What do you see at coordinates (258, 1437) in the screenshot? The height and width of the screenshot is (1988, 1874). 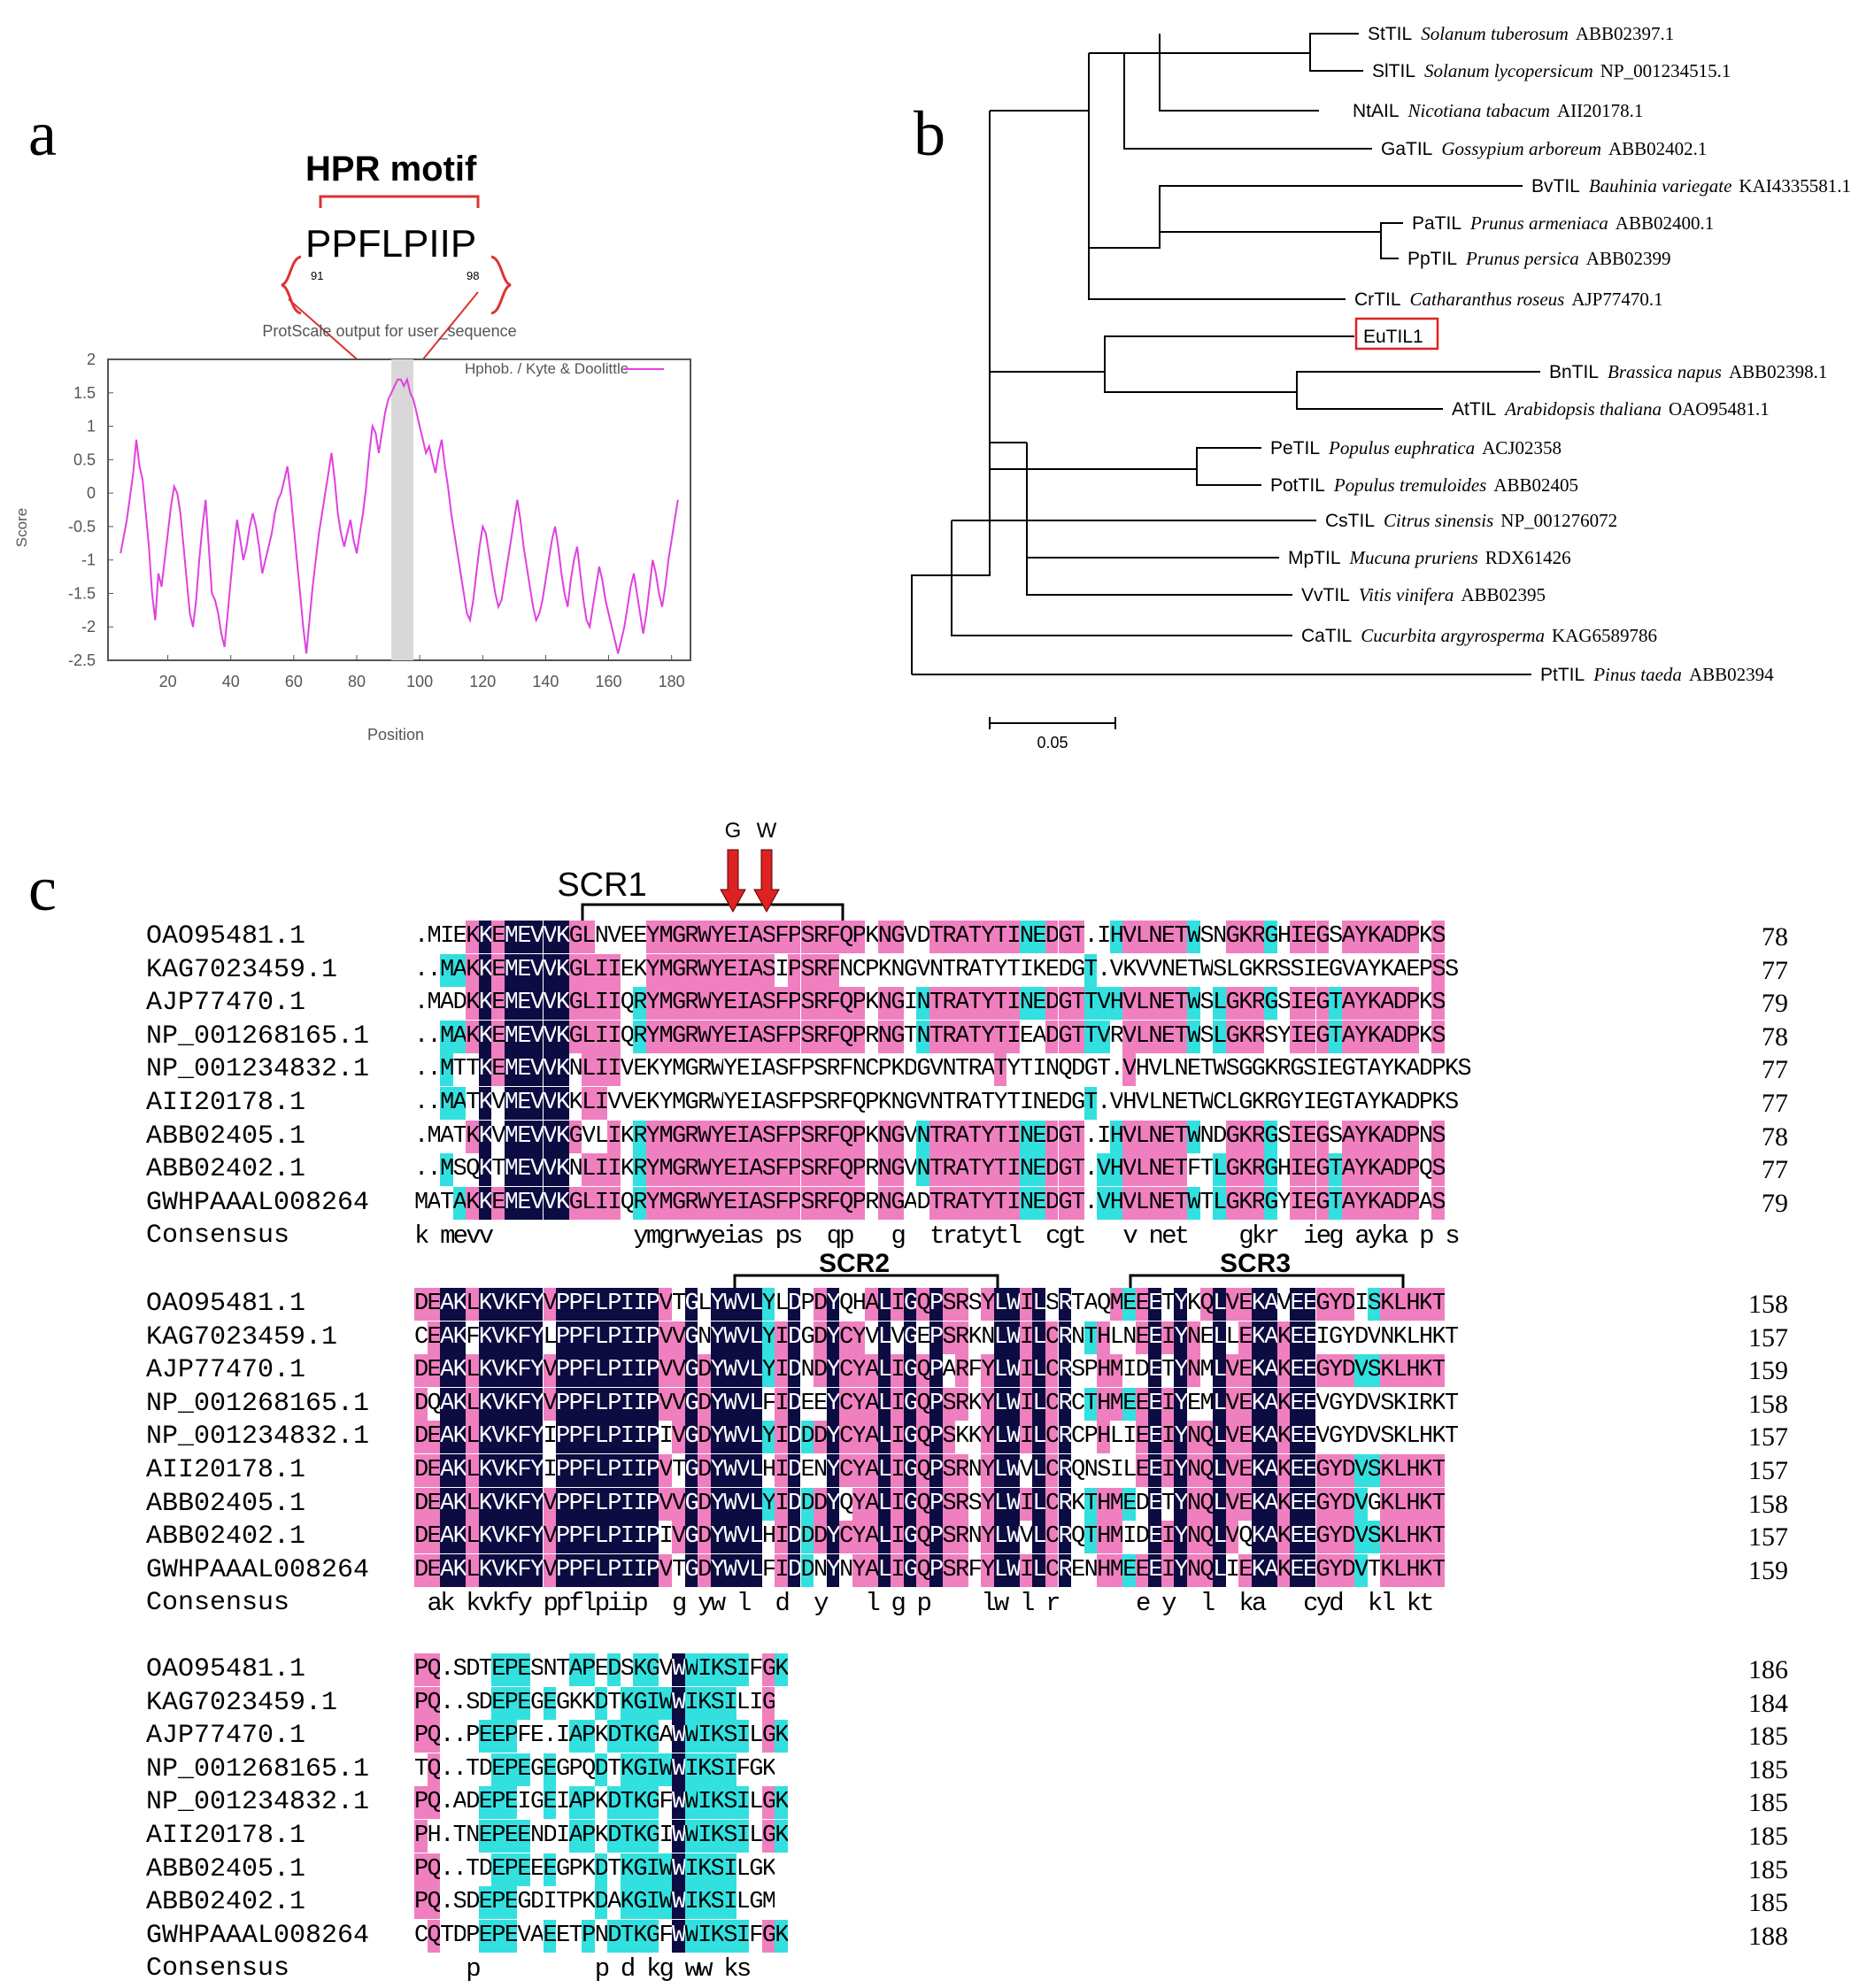 I see `sequence-id: NP_001234832.1` at bounding box center [258, 1437].